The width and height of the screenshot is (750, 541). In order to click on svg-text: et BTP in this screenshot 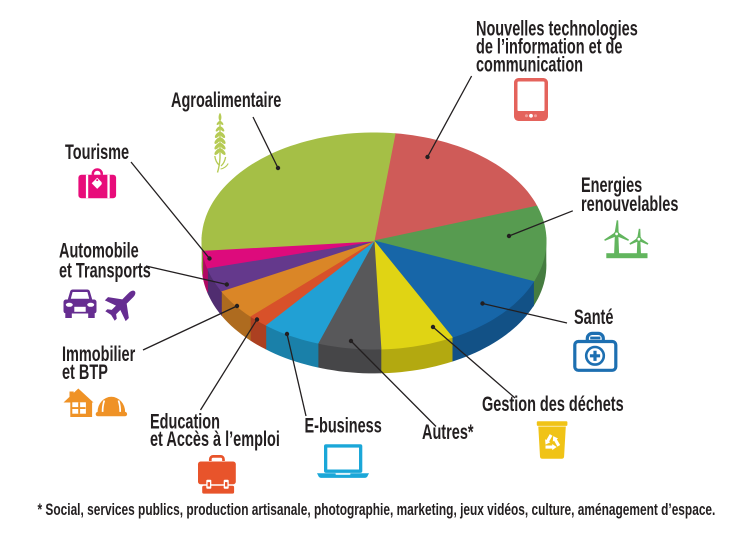, I will do `click(85, 371)`.